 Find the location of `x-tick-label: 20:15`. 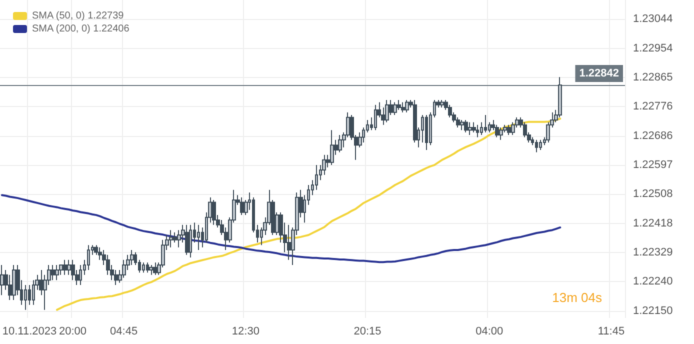

x-tick-label: 20:15 is located at coordinates (368, 332).